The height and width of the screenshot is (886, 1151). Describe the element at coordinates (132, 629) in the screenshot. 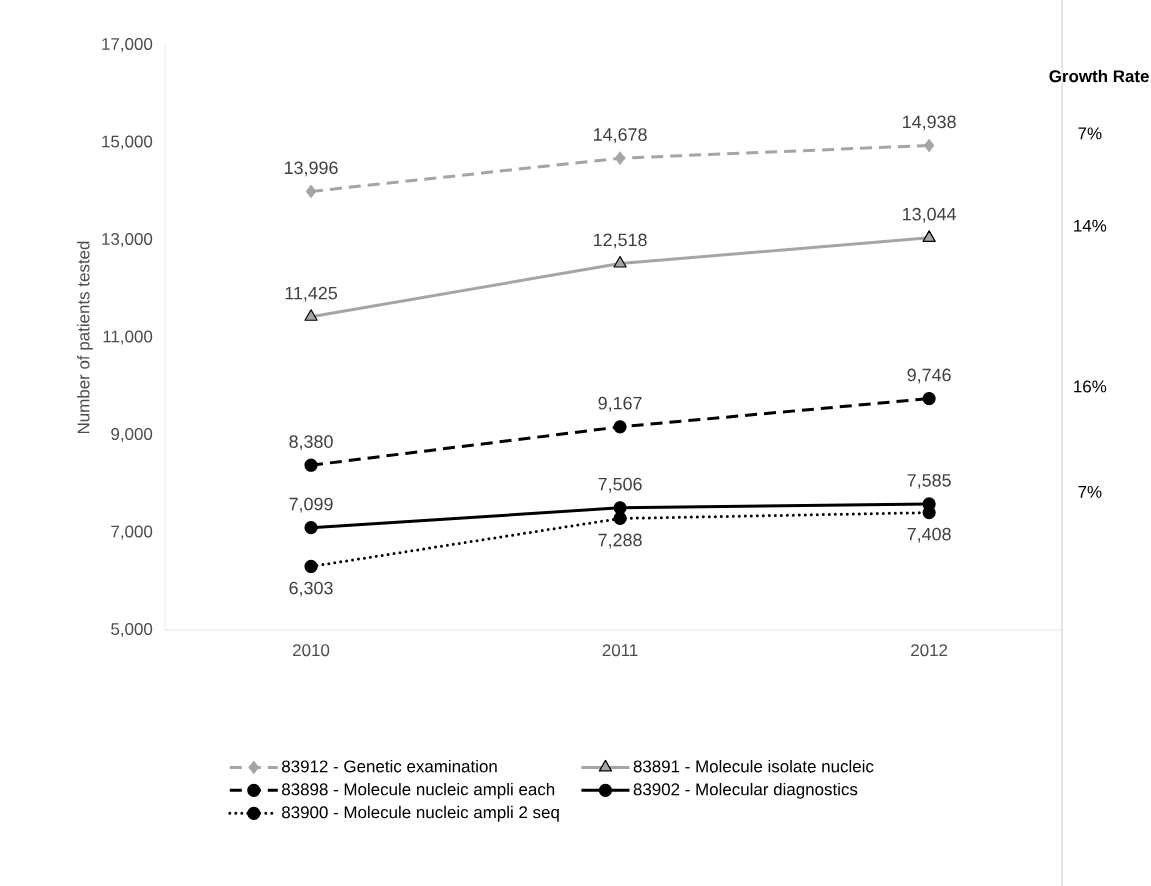

I see `y-tick-label: 5,000` at that location.